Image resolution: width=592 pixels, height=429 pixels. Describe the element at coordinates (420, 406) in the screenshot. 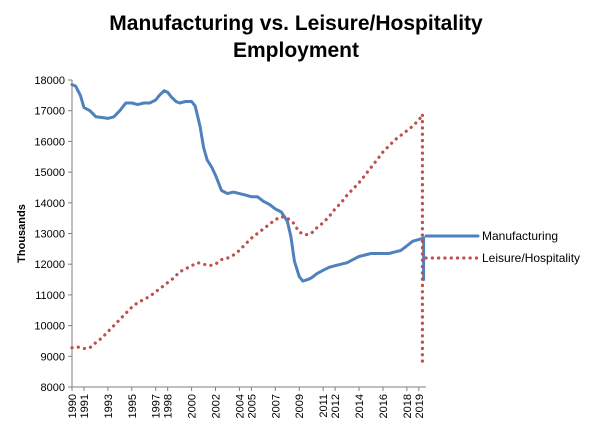

I see `x-tick-label: 2019` at that location.